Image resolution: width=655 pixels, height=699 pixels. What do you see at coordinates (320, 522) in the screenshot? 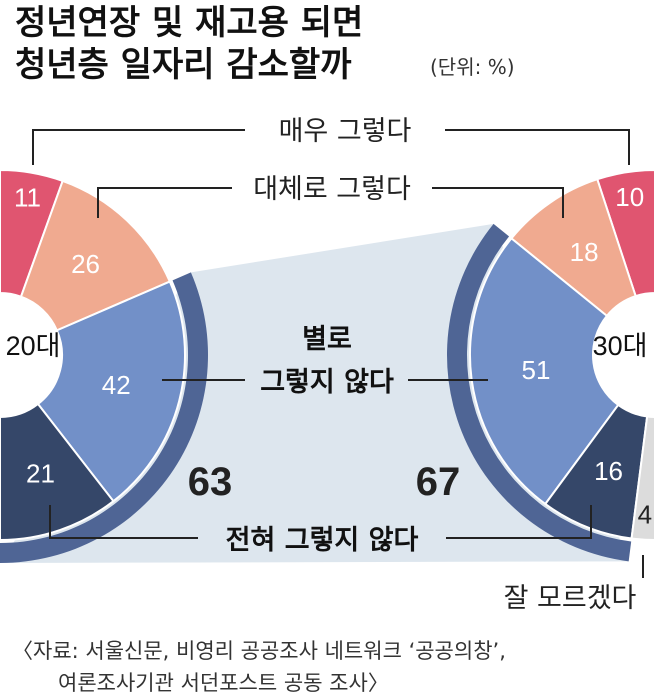
I see `leader-not-at-all` at bounding box center [320, 522].